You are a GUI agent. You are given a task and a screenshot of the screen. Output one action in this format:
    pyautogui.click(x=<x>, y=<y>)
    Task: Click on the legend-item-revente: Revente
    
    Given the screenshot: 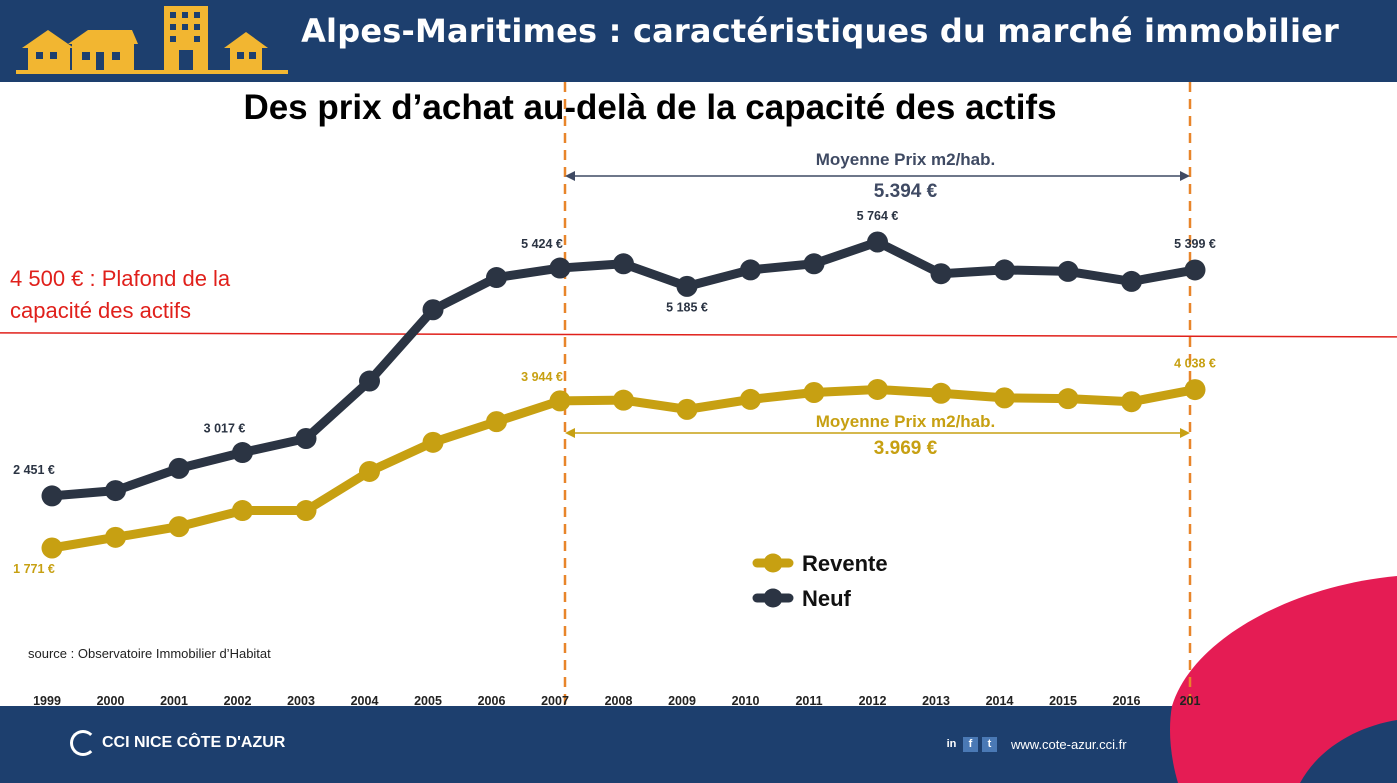 What is the action you would take?
    pyautogui.click(x=820, y=563)
    